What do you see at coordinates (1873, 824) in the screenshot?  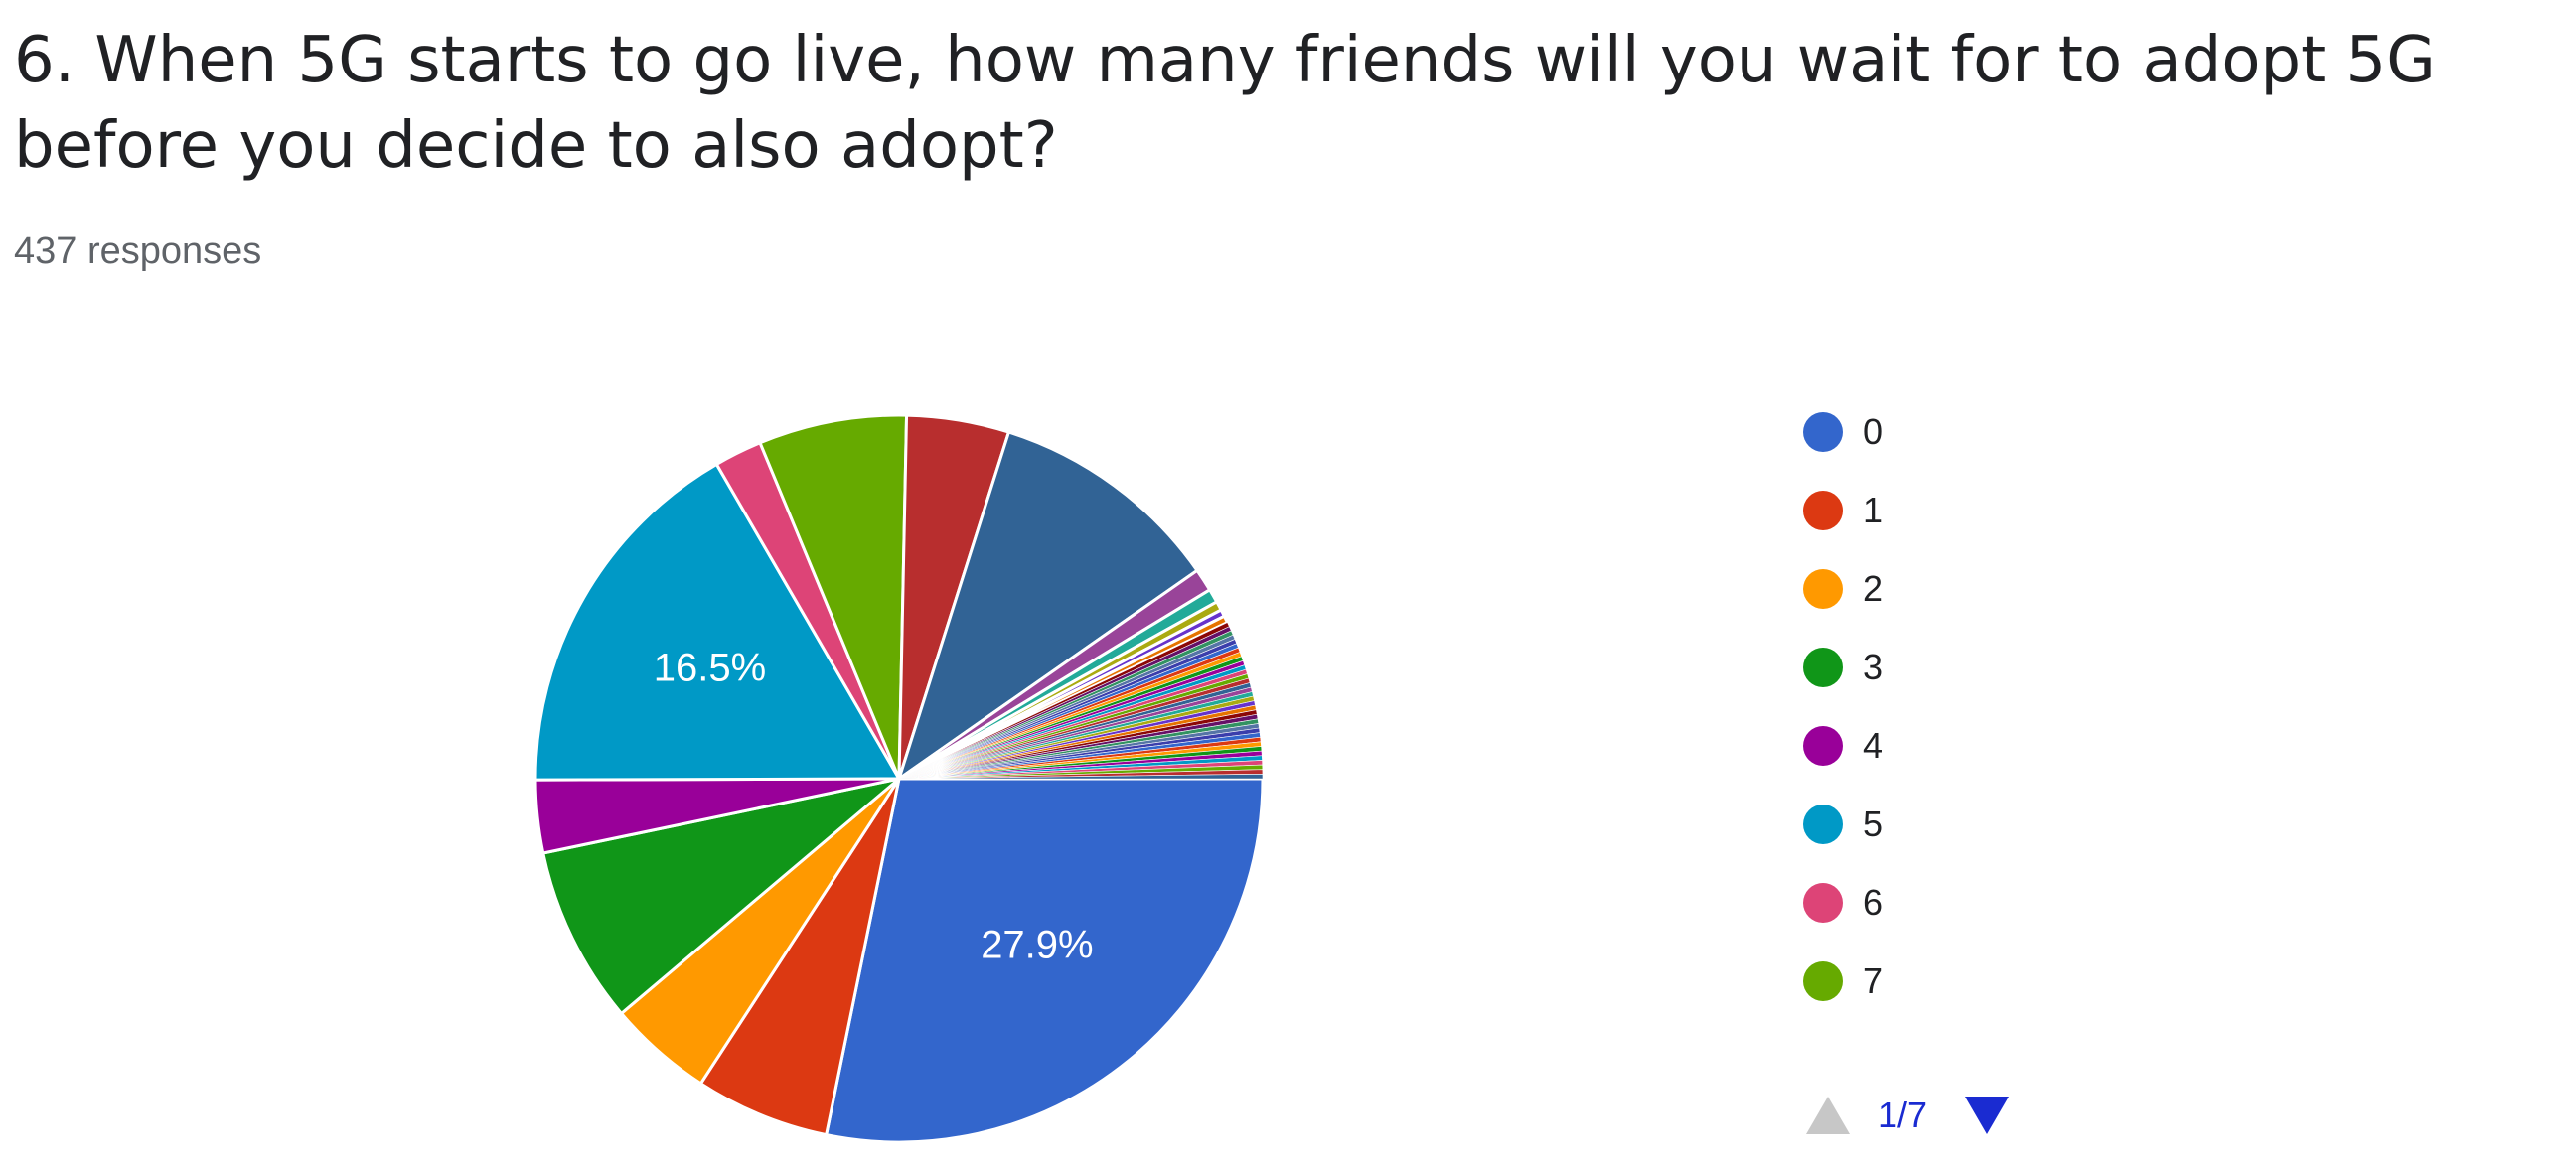 I see `legend-label: 5` at bounding box center [1873, 824].